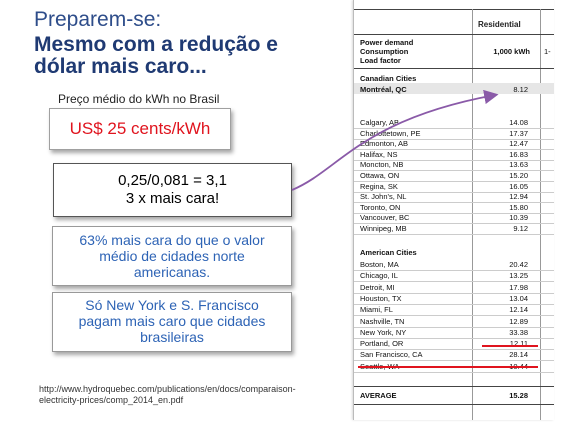 The height and width of the screenshot is (425, 567). I want to click on american-city-name: Houston, TX, so click(381, 298).